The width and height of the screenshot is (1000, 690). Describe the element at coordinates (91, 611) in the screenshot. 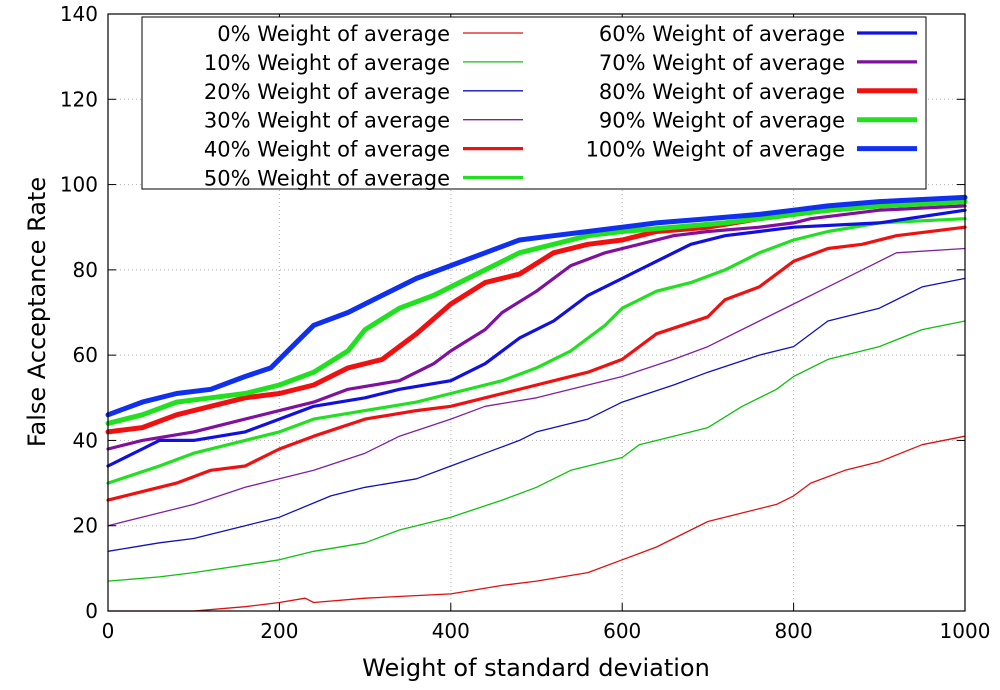

I see `y-tick-label-0: 0` at that location.